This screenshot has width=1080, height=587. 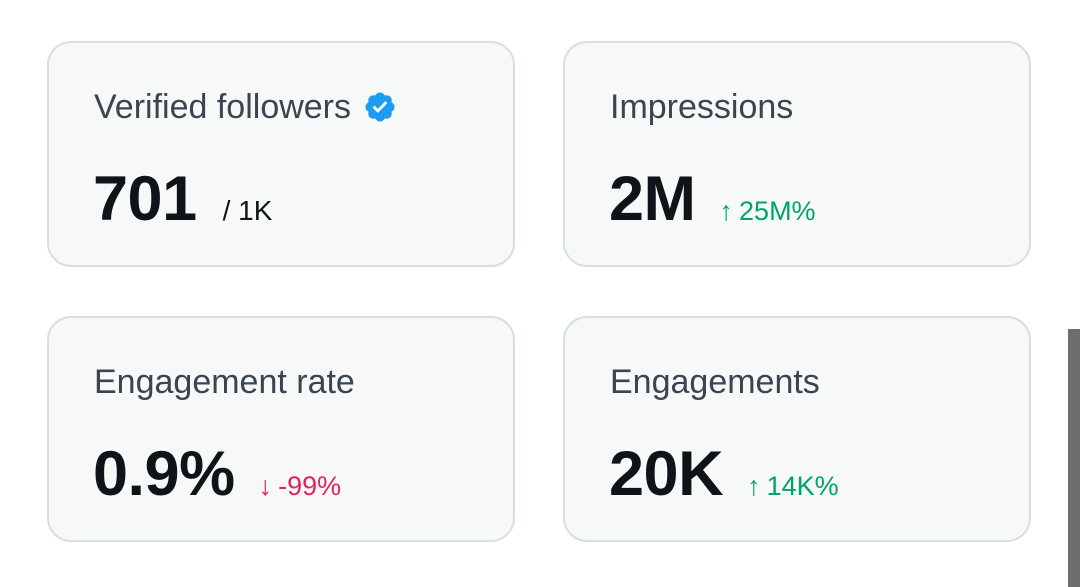 I want to click on verified-followers-value: 701, so click(x=145, y=199).